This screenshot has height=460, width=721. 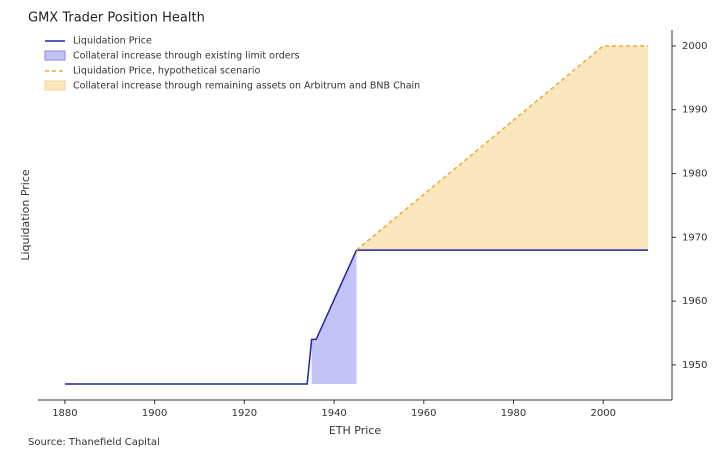 I want to click on x-tick-label: 1980, so click(x=513, y=413).